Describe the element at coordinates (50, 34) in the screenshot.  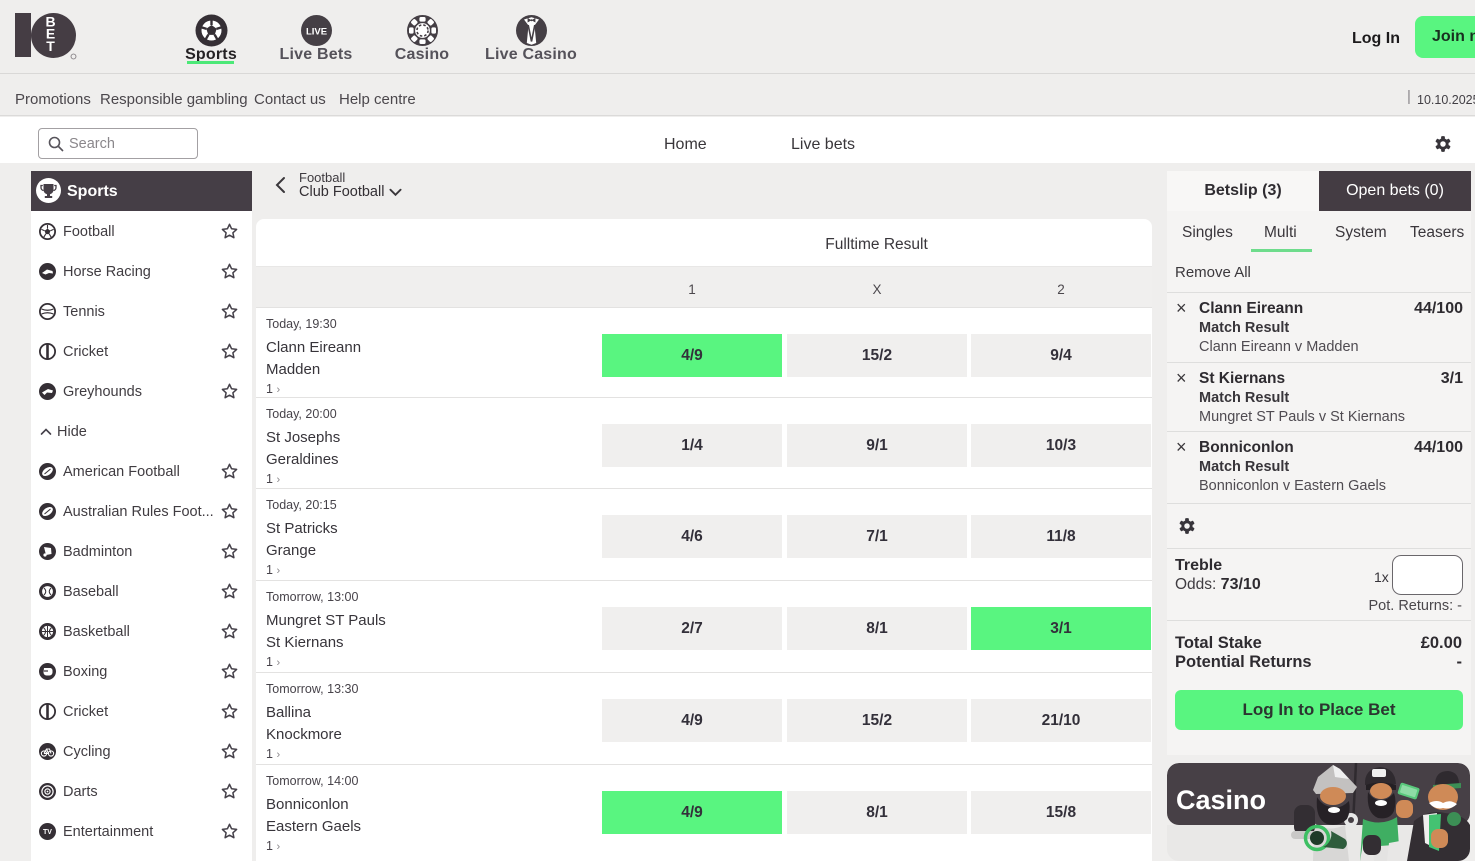
I see `svg-text: E` at that location.